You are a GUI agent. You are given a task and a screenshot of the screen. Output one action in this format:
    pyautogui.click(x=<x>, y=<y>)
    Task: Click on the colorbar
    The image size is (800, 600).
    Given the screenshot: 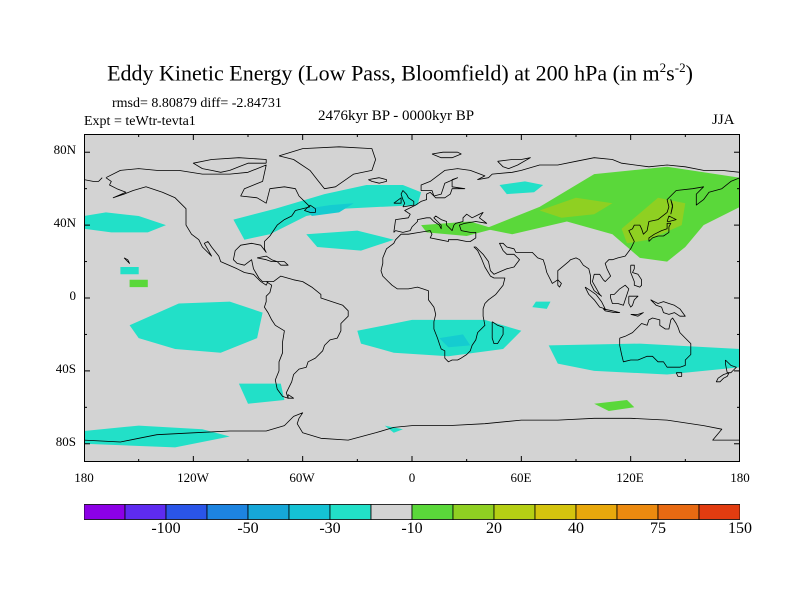 What is the action you would take?
    pyautogui.click(x=412, y=512)
    